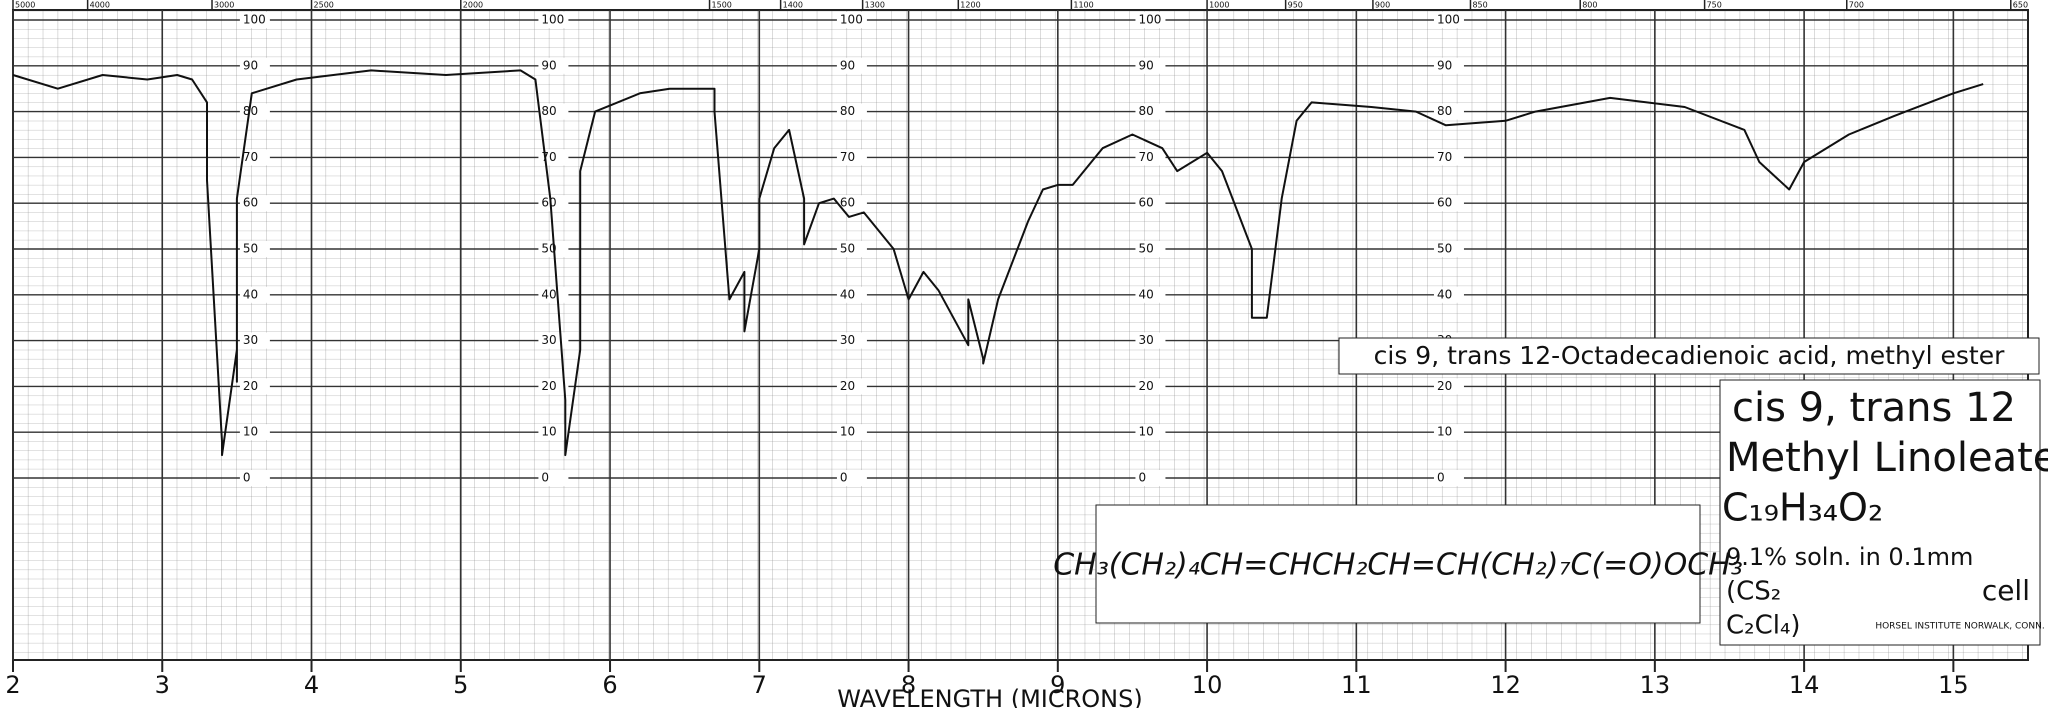 The height and width of the screenshot is (708, 2048). I want to click on x2-tick-label: 1400, so click(793, 5).